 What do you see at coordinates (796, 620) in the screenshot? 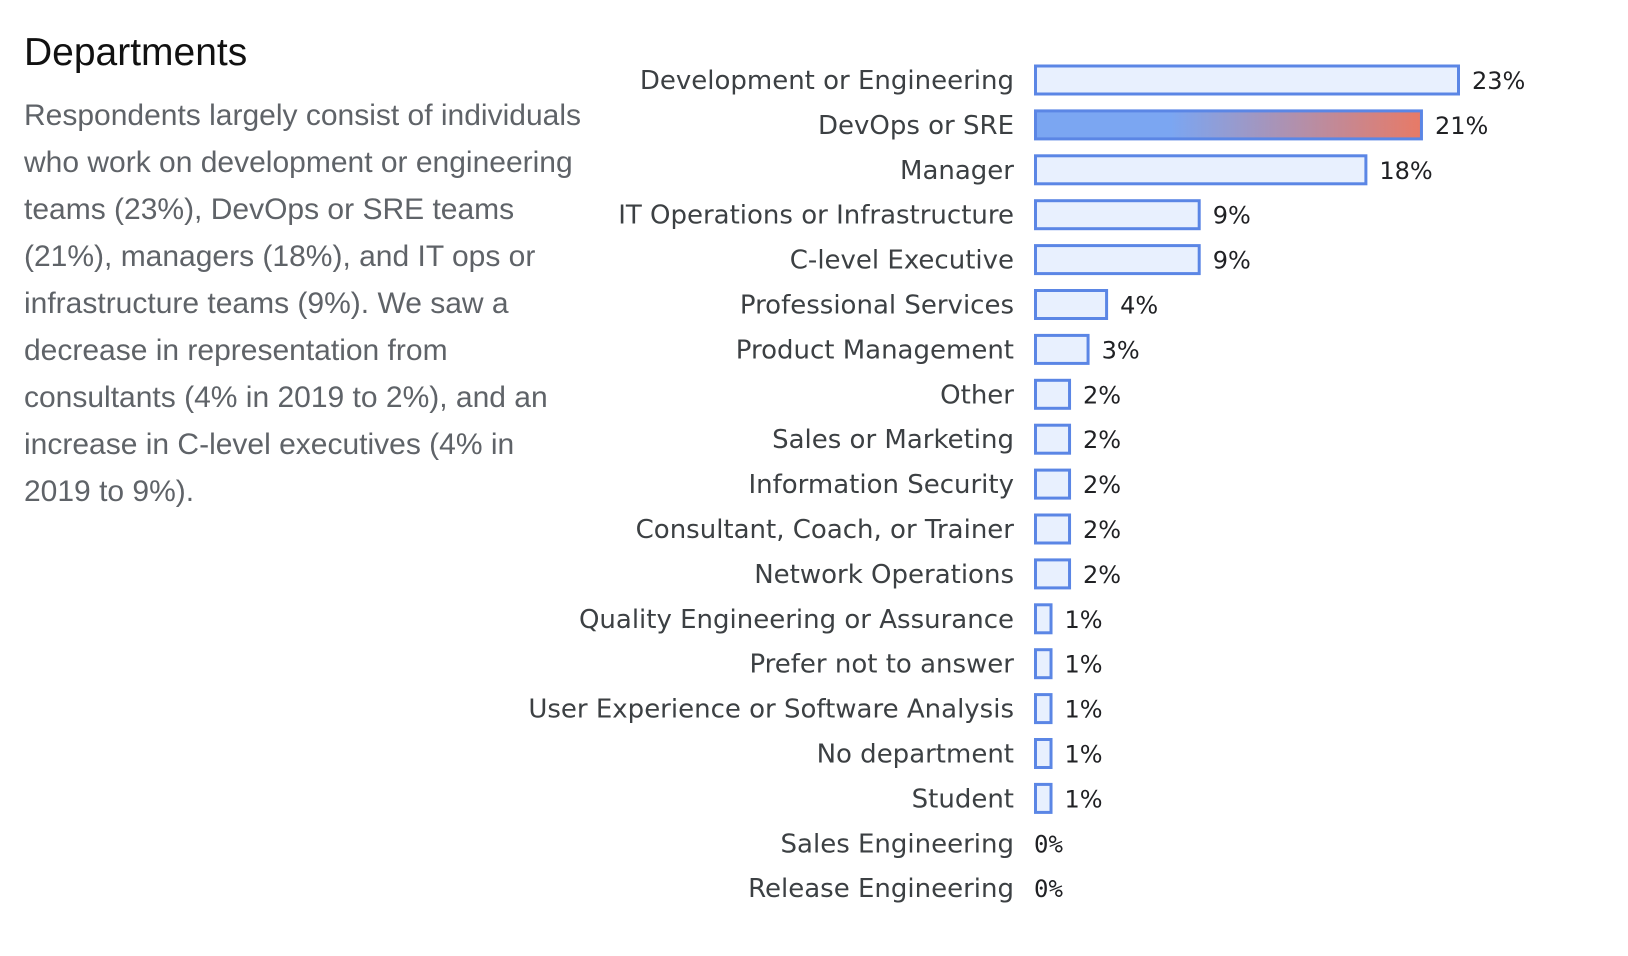
I see `category-label: Quality Engineering or Assurance` at bounding box center [796, 620].